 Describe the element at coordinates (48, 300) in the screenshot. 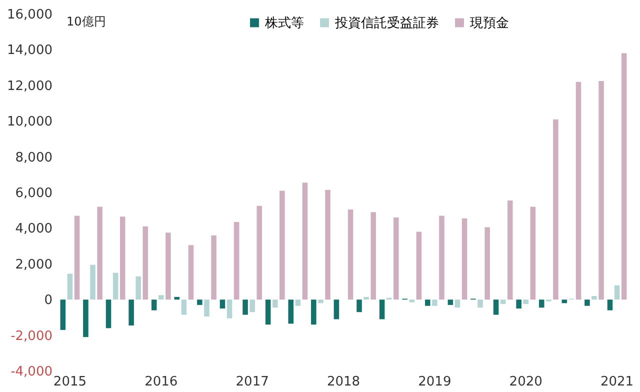

I see `y-tick-label: 0` at that location.